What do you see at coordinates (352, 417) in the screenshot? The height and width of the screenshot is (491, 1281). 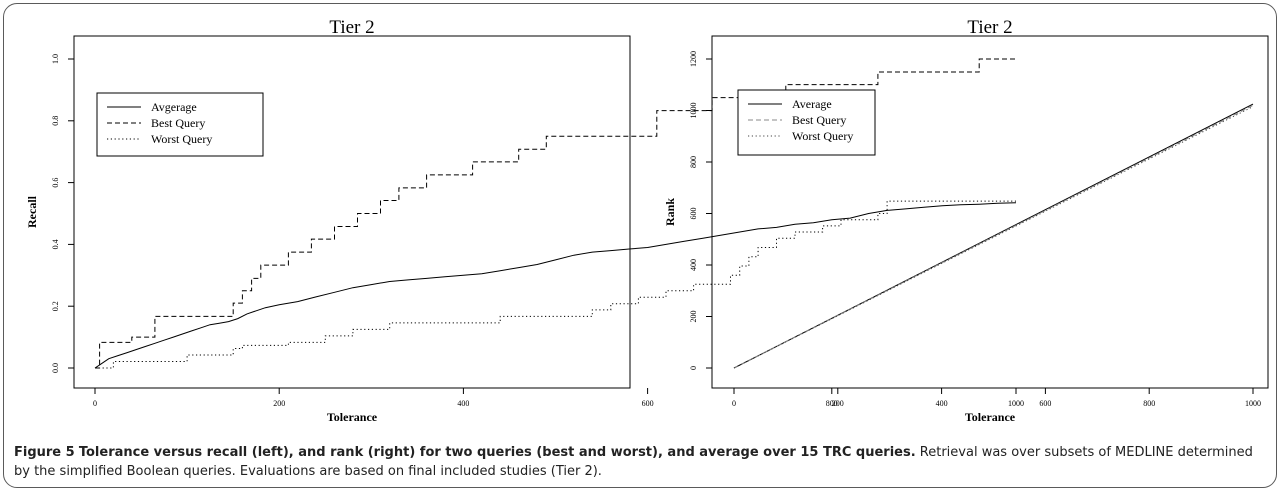 I see `chart1-x-axis-label: Tolerance` at bounding box center [352, 417].